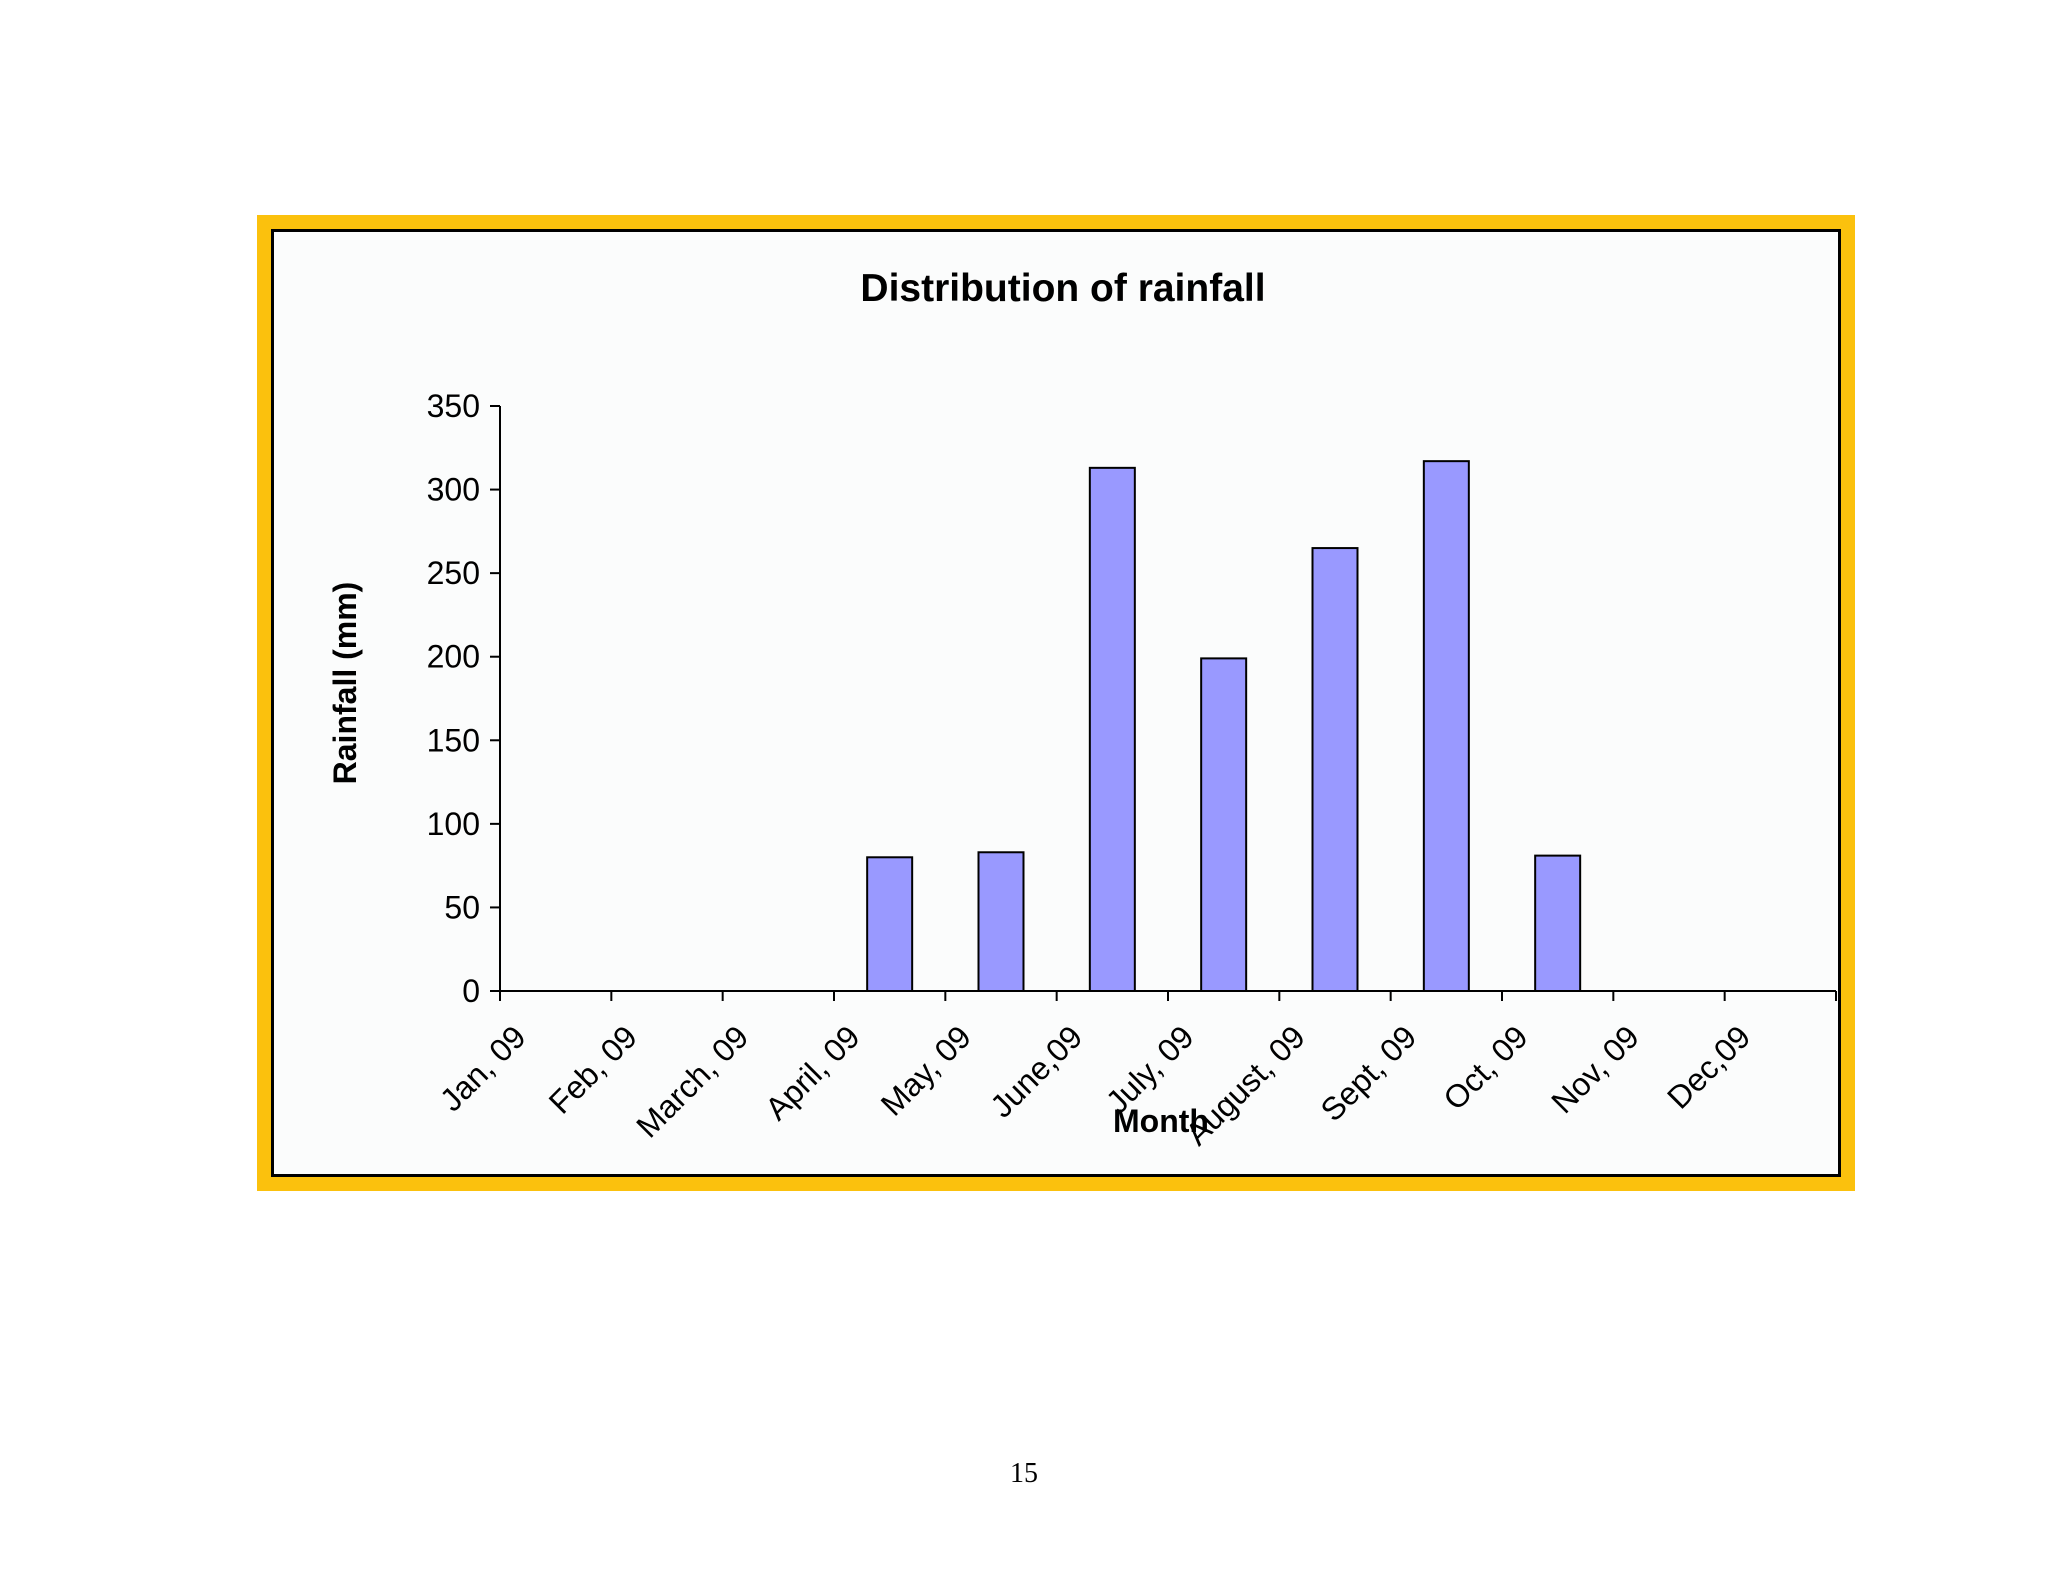 The width and height of the screenshot is (2048, 1582). Describe the element at coordinates (1595, 1069) in the screenshot. I see `x-tick-label: Nov, 09` at that location.